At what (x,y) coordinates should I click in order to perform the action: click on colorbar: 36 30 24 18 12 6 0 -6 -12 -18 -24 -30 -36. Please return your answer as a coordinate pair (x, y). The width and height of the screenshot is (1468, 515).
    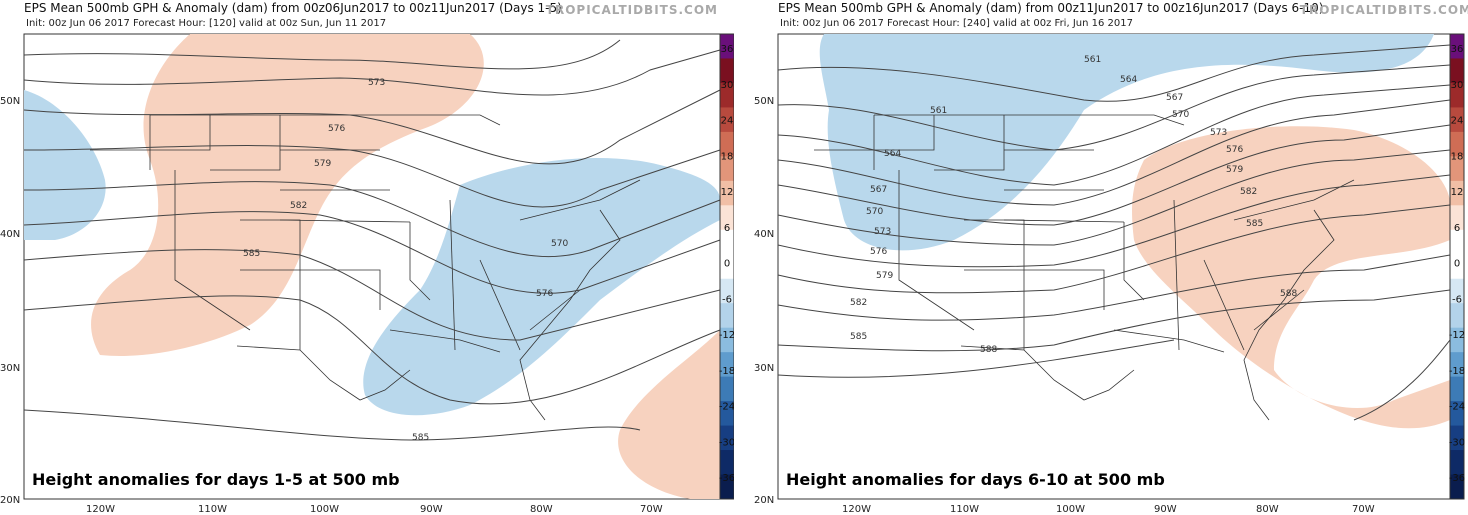
    Looking at the image, I should click on (1457, 266).